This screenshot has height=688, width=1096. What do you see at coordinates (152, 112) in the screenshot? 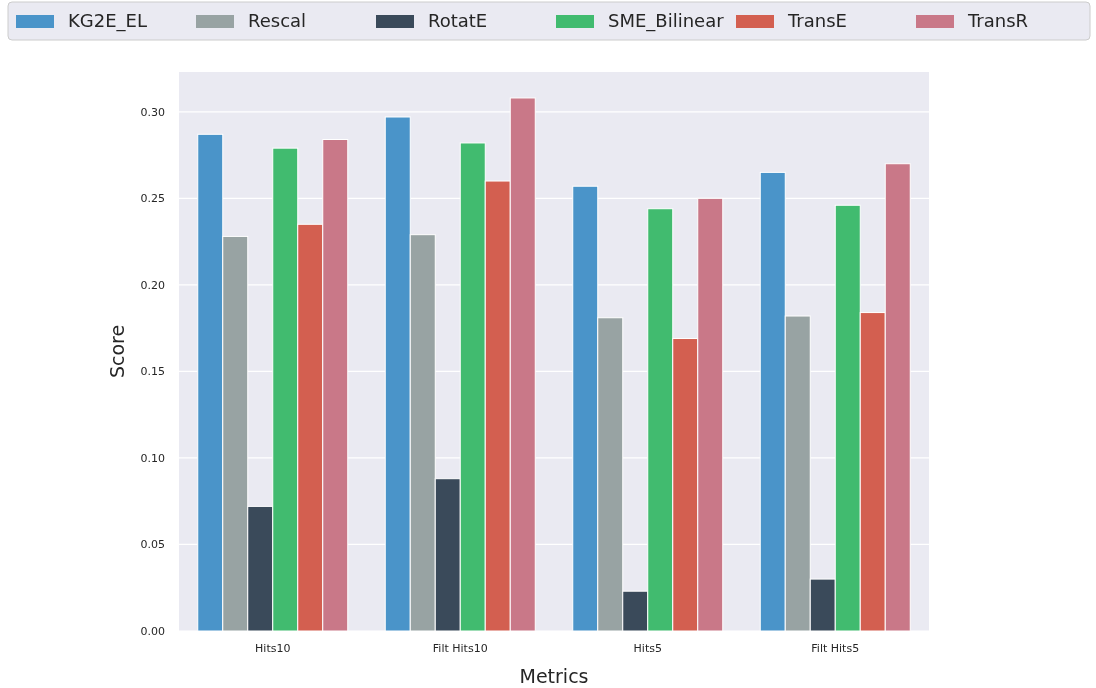
I see `y-tick-label: 0.30` at bounding box center [152, 112].